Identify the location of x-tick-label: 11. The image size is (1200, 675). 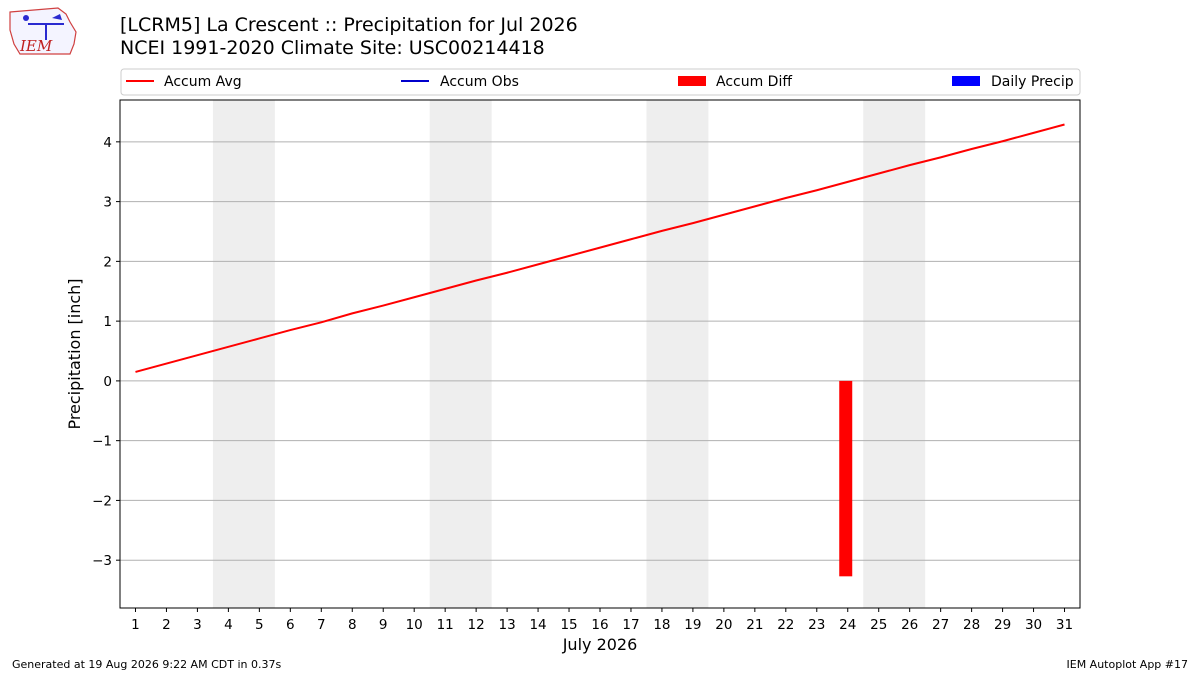
(445, 625).